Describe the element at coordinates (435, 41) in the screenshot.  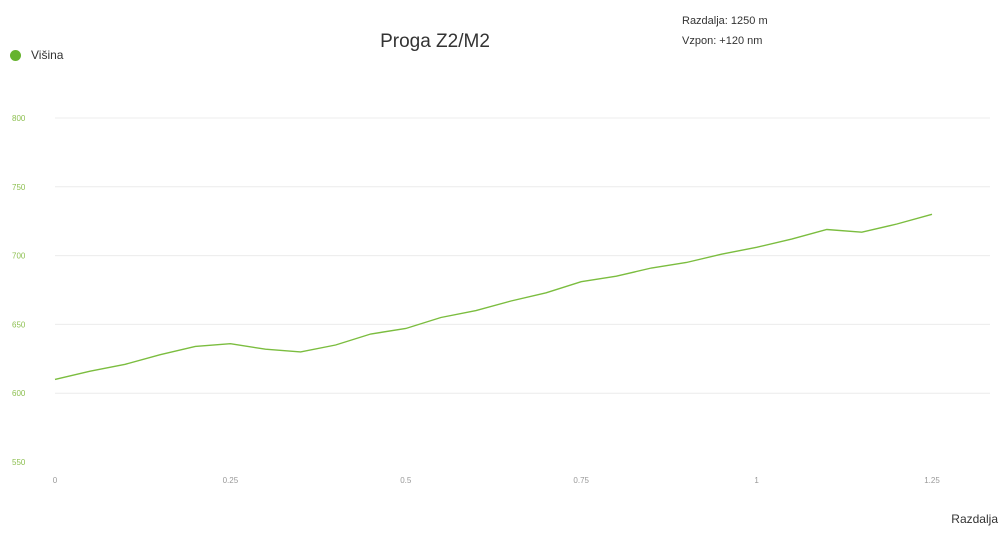
I see `chart-title: Proga Z2/M2` at that location.